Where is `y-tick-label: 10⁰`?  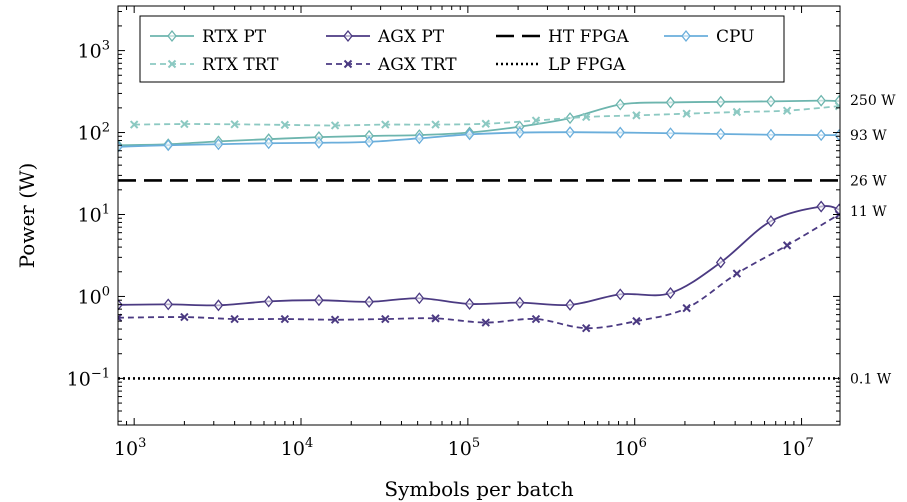 y-tick-label: 10⁰ is located at coordinates (94, 296).